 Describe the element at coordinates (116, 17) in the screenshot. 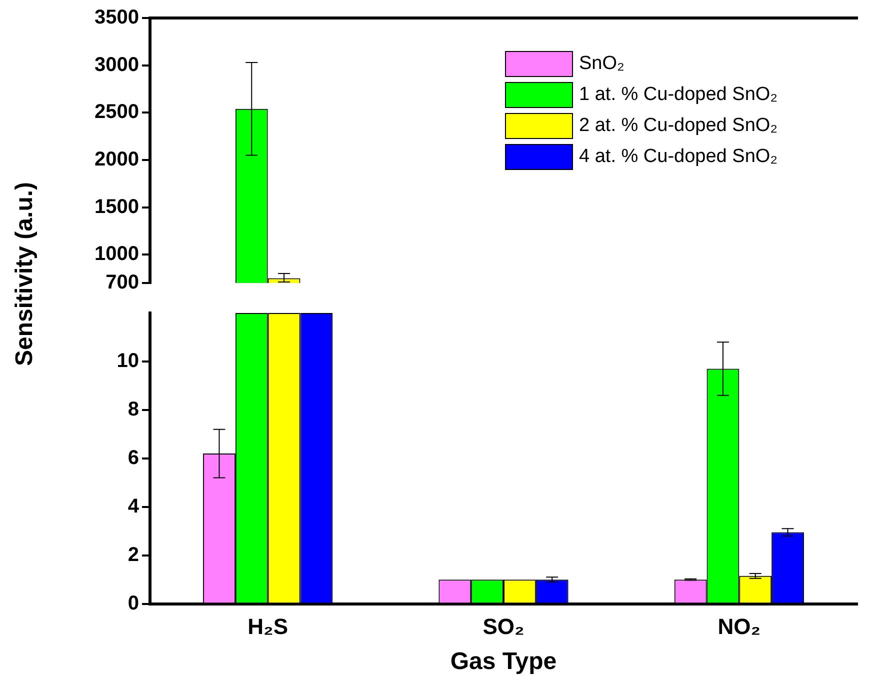

I see `y-tick-label: 3500` at that location.